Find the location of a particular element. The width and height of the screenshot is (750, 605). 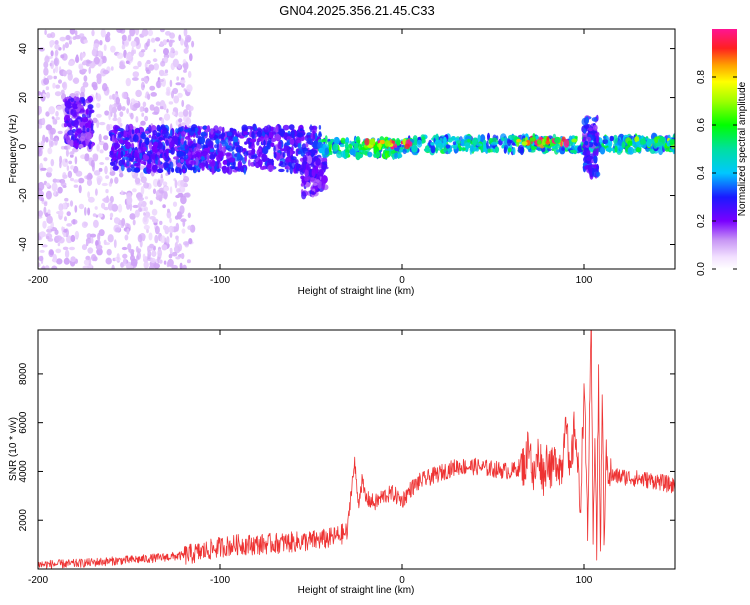

x-tick-label: 0 is located at coordinates (402, 280).